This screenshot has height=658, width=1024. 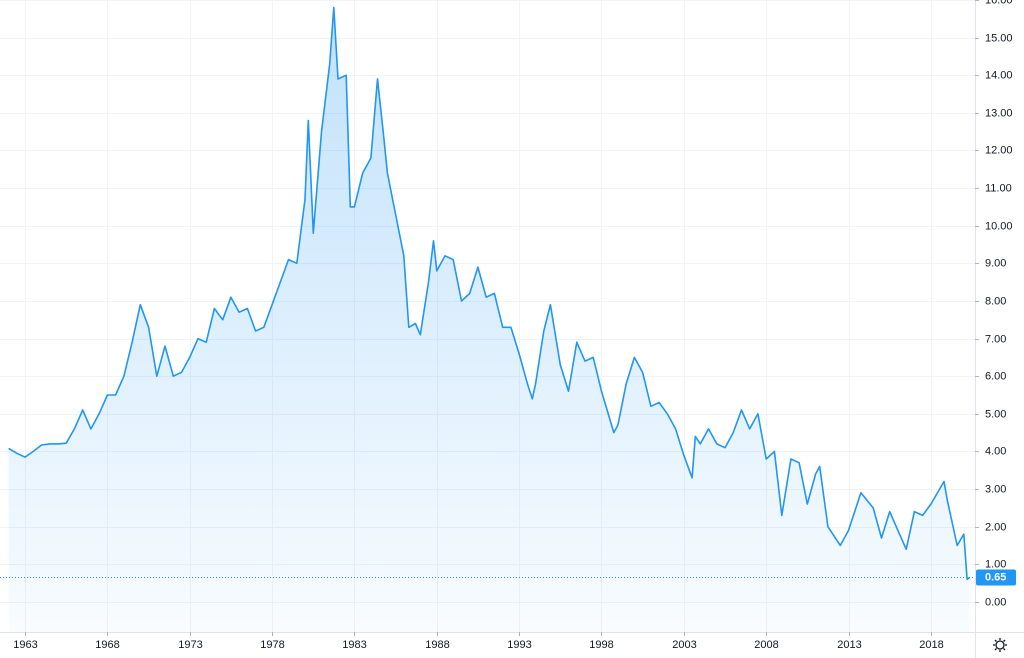 I want to click on y-tick-label: 10.00, so click(x=999, y=226).